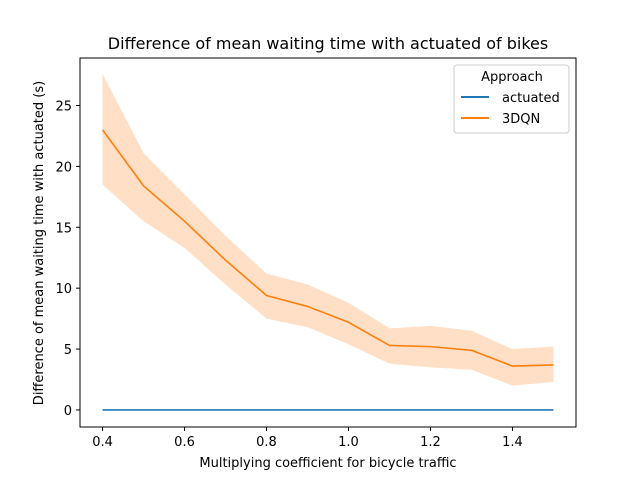  Describe the element at coordinates (63, 106) in the screenshot. I see `y-tick-label: 25` at that location.